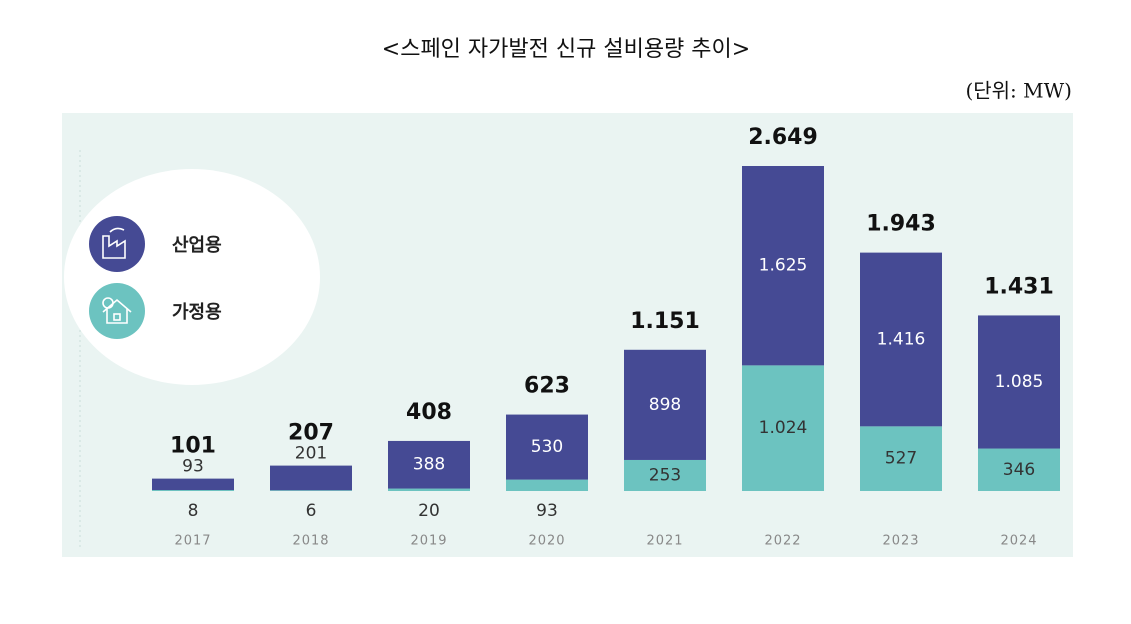  I want to click on total-label: 623, so click(547, 386).